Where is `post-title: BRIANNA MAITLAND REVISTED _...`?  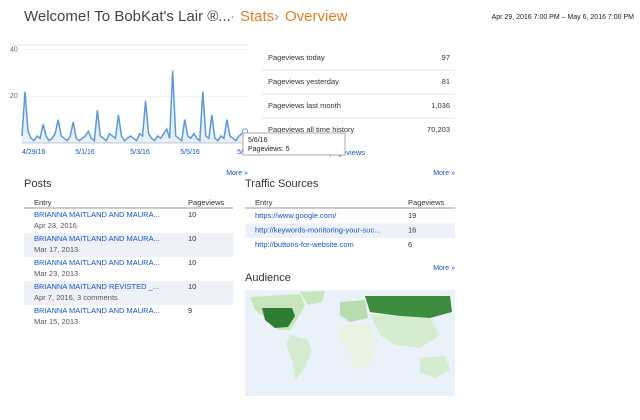 post-title: BRIANNA MAITLAND REVISTED _... is located at coordinates (96, 286).